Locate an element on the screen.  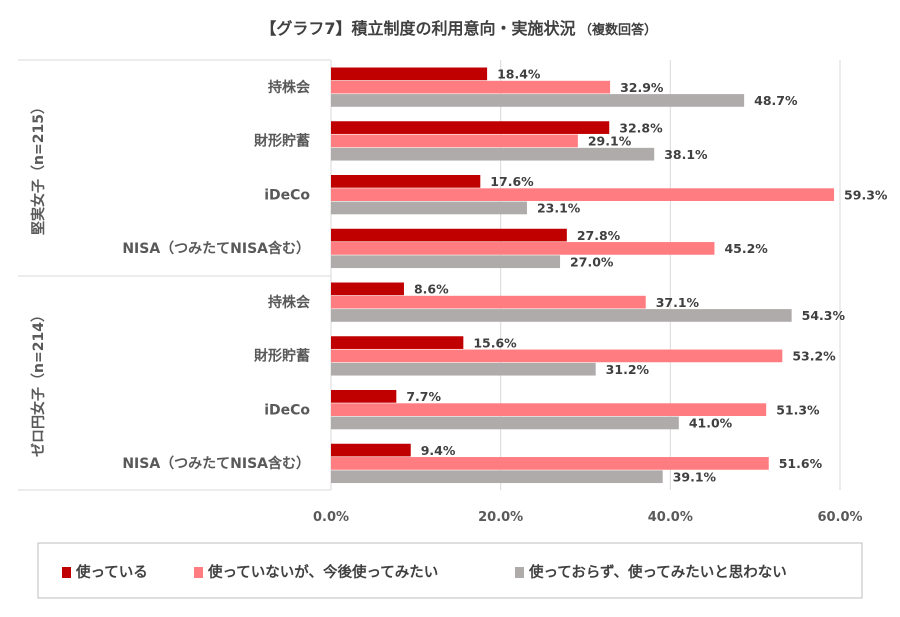
legend-label: 使っていないが、今後使ってみたい is located at coordinates (322, 572).